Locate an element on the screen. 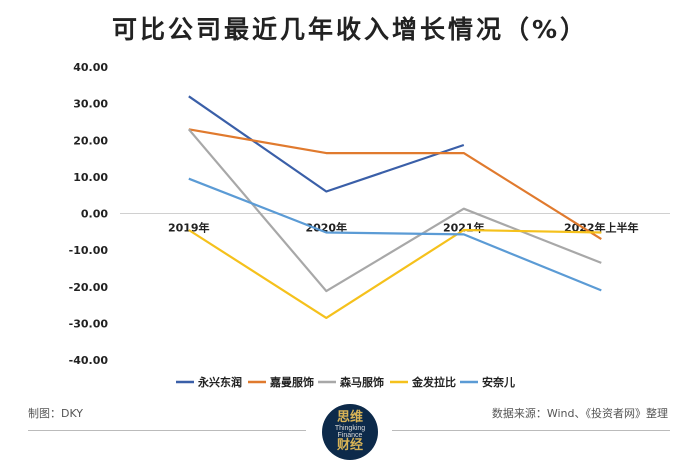  logo-text-en-1: Thingking is located at coordinates (350, 428).